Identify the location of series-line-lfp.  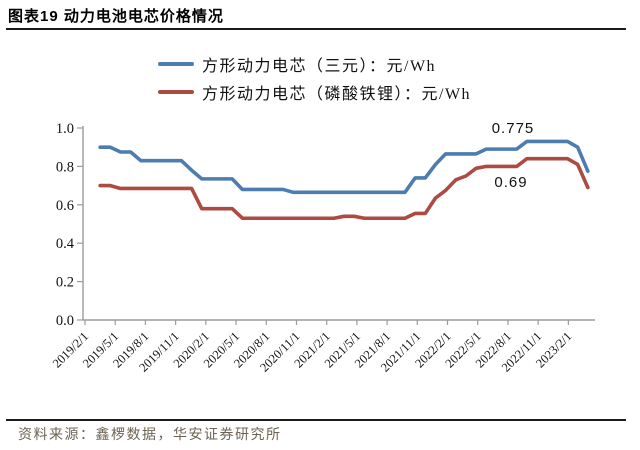
(344, 188).